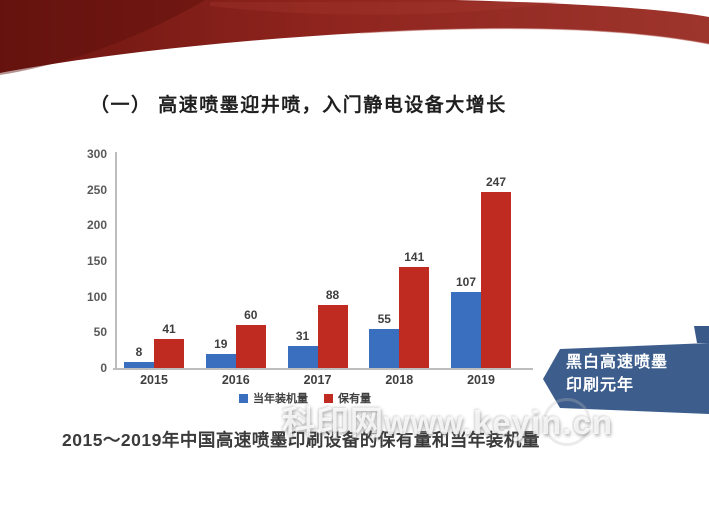 The width and height of the screenshot is (709, 531). Describe the element at coordinates (302, 356) in the screenshot. I see `bar-当年装机量-2017` at that location.